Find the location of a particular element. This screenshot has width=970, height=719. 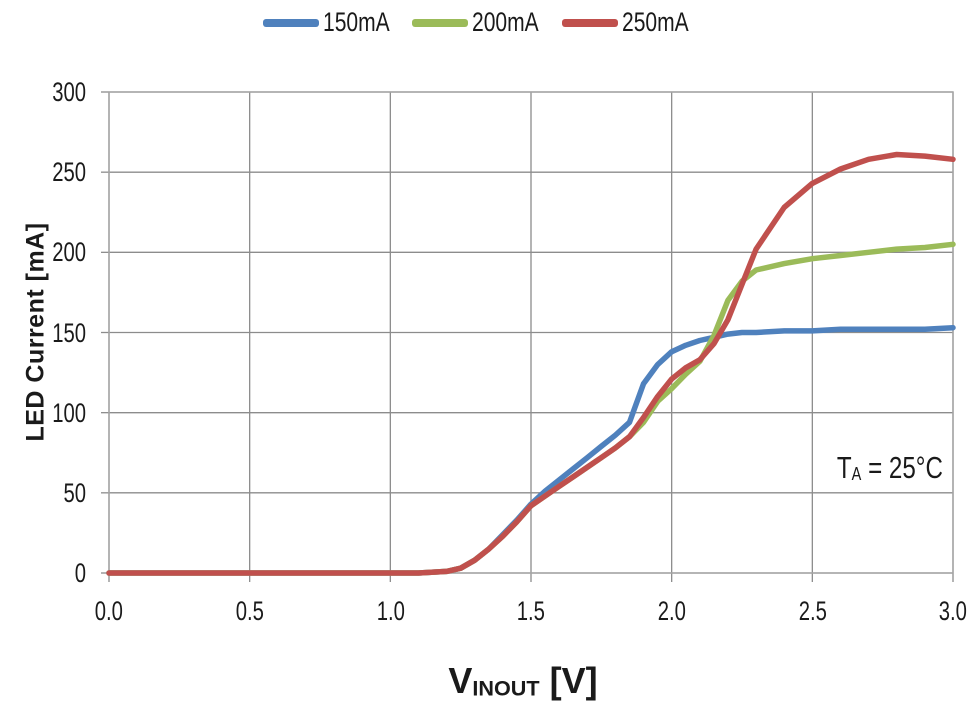

y-tick-label: 100 is located at coordinates (69, 412).